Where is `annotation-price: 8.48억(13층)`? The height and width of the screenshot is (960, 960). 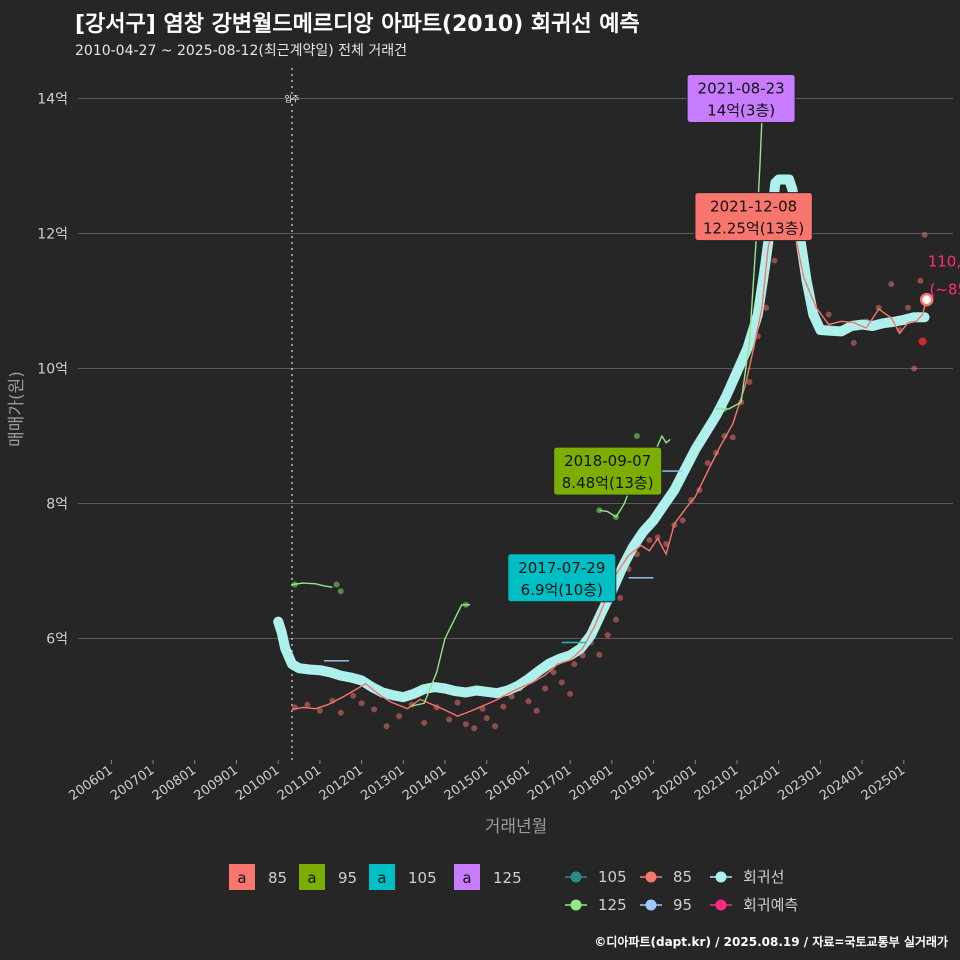
annotation-price: 8.48억(13층) is located at coordinates (608, 483).